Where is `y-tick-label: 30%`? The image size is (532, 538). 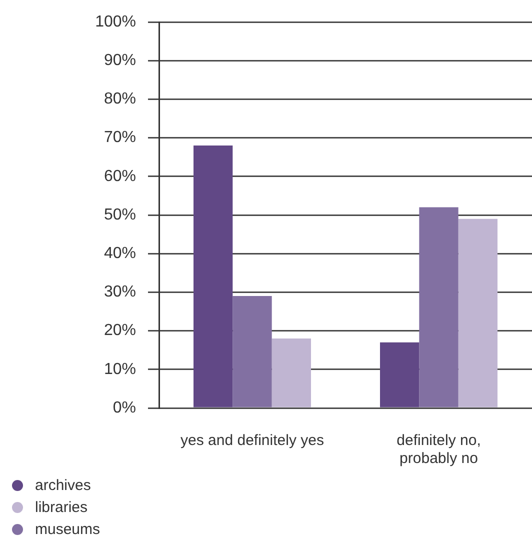 y-tick-label: 30% is located at coordinates (120, 292).